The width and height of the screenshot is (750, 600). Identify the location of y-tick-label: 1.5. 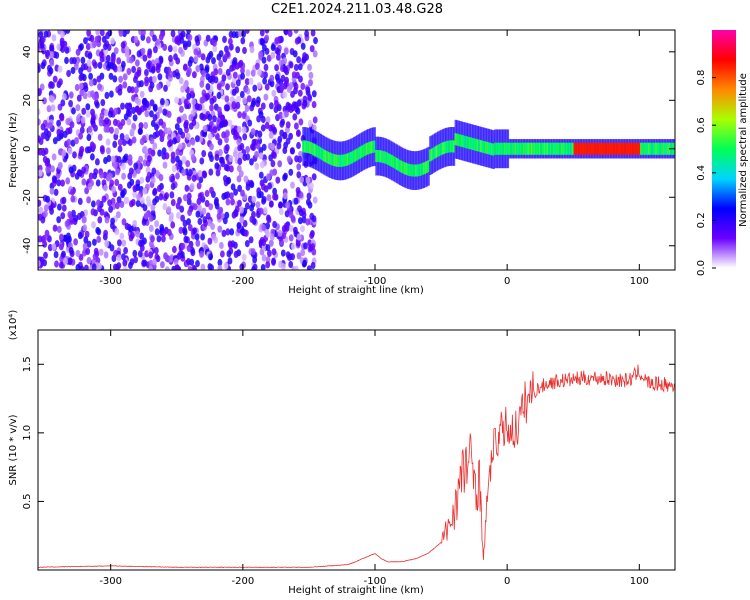
(27, 364).